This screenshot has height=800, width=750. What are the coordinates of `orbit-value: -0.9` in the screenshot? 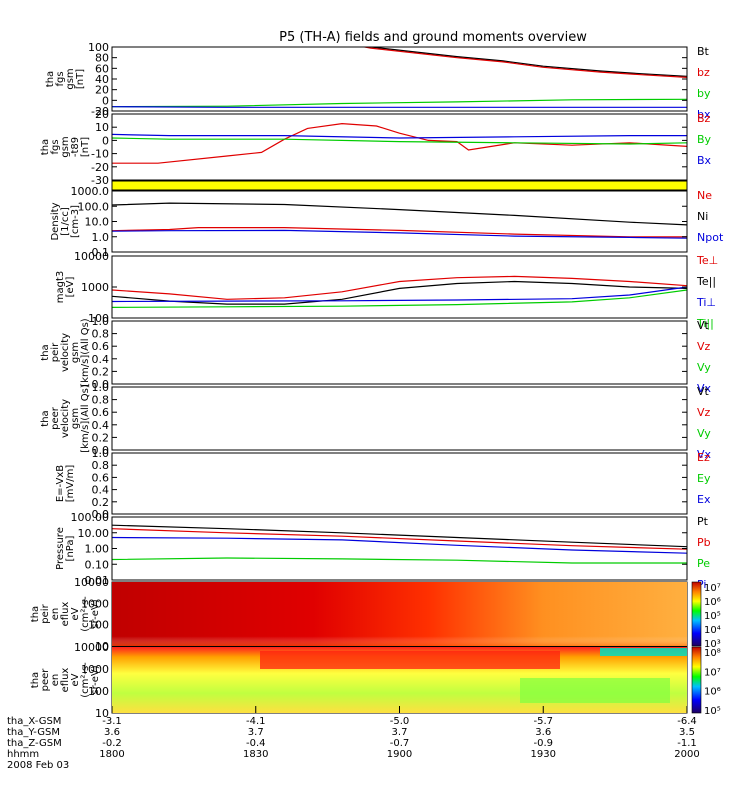 It's located at (543, 743).